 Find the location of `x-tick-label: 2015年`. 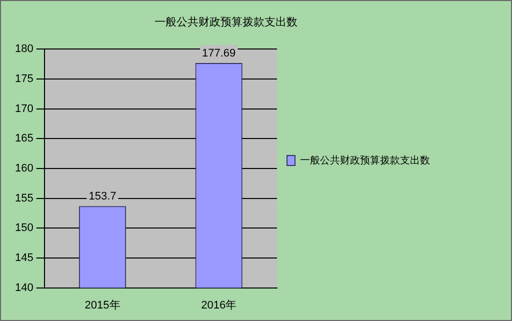

x-tick-label: 2015年 is located at coordinates (102, 305).